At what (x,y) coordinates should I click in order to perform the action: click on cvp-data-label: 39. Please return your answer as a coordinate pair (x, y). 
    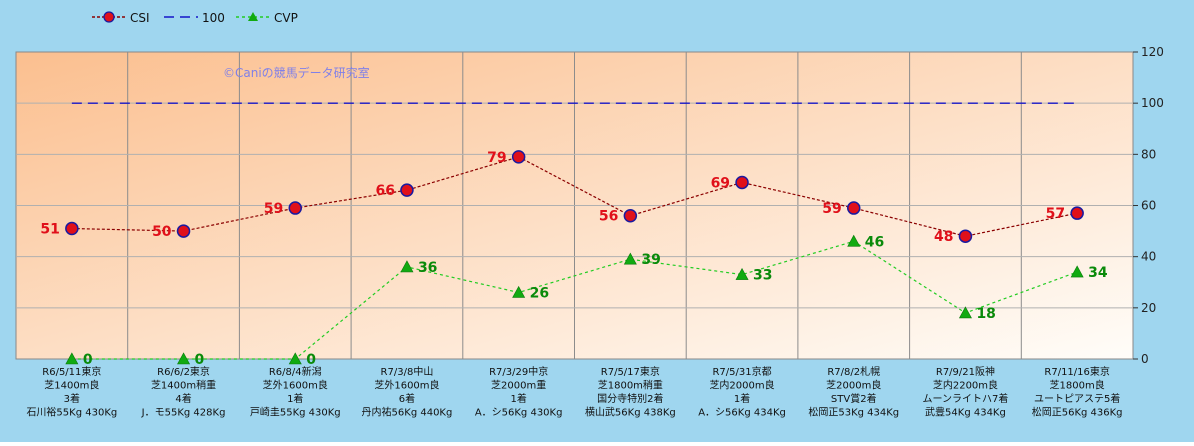
    Looking at the image, I should click on (650, 260).